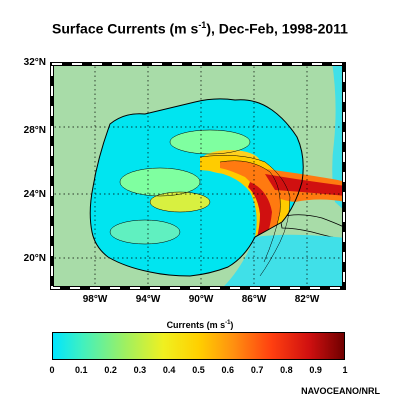 This screenshot has width=400, height=400. Describe the element at coordinates (228, 370) in the screenshot. I see `colorbar-tick-label: 0.6` at that location.